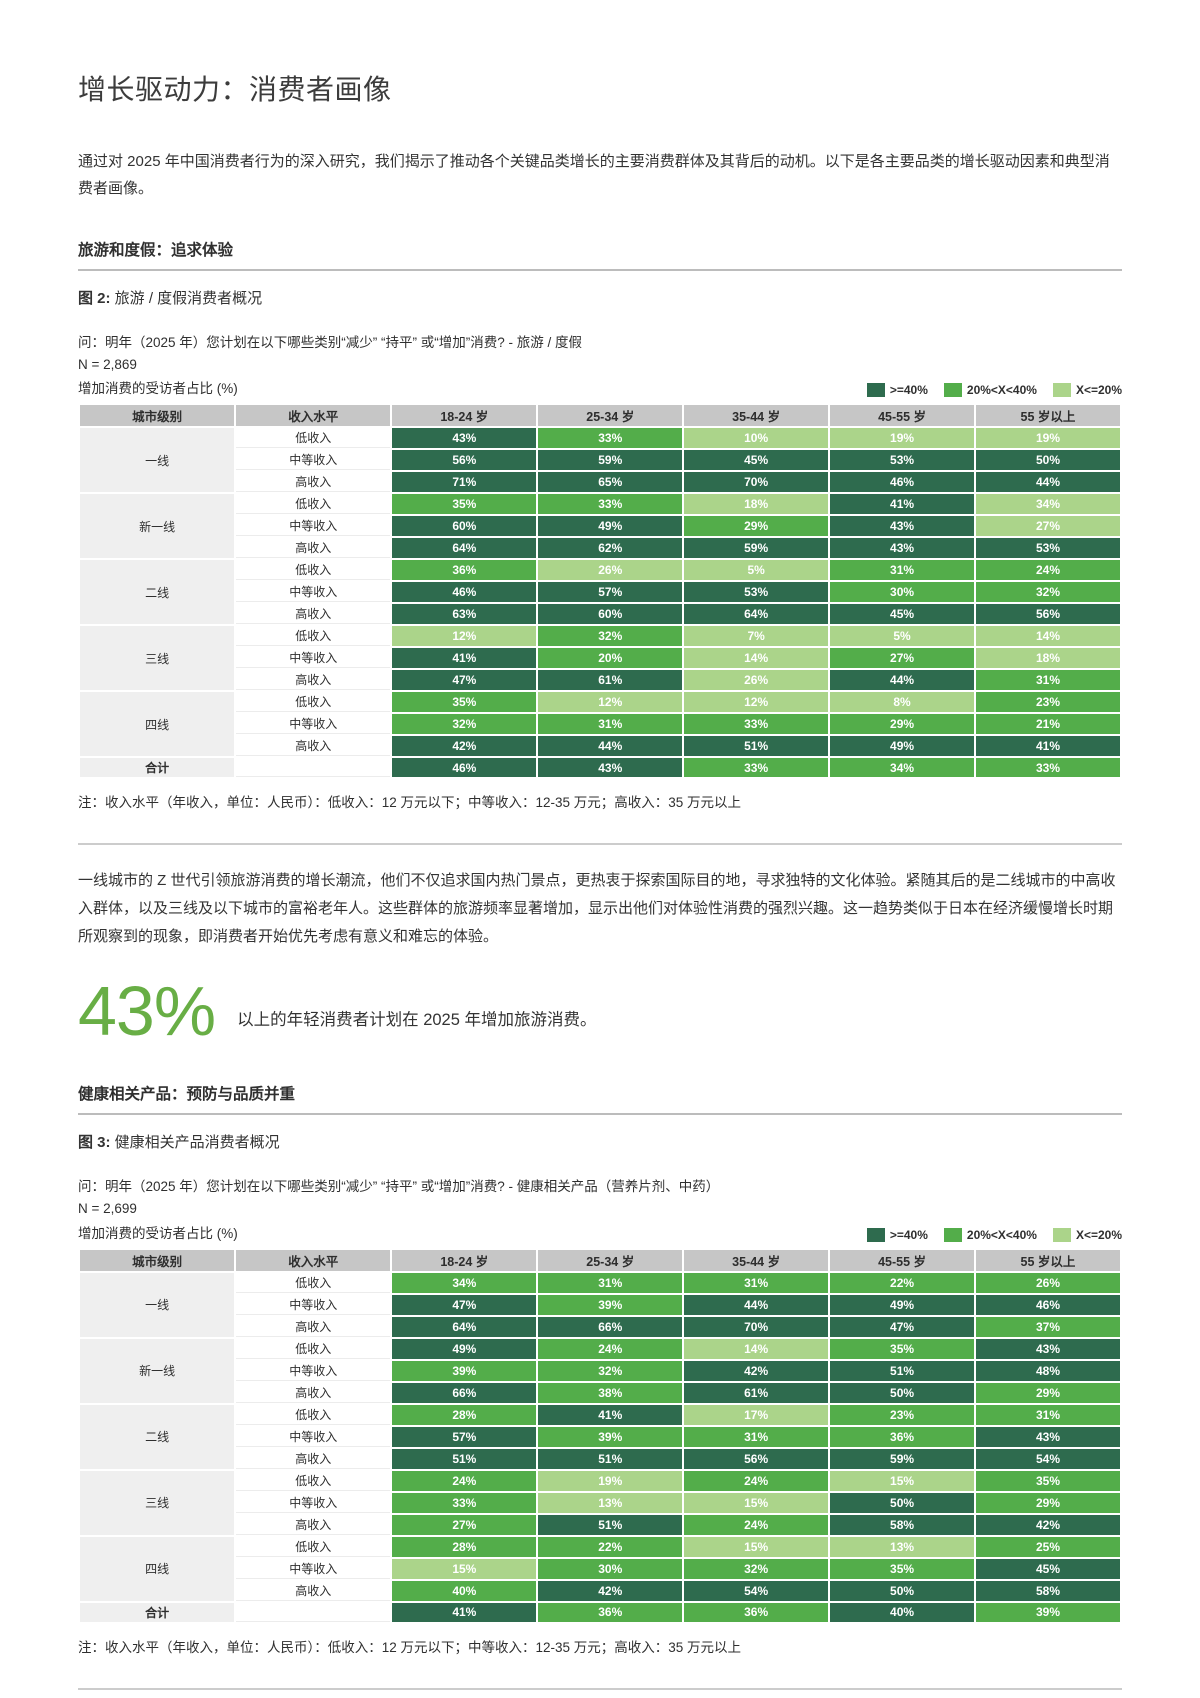 Image resolution: width=1200 pixels, height=1698 pixels. What do you see at coordinates (902, 636) in the screenshot?
I see `value-cell: 5%` at bounding box center [902, 636].